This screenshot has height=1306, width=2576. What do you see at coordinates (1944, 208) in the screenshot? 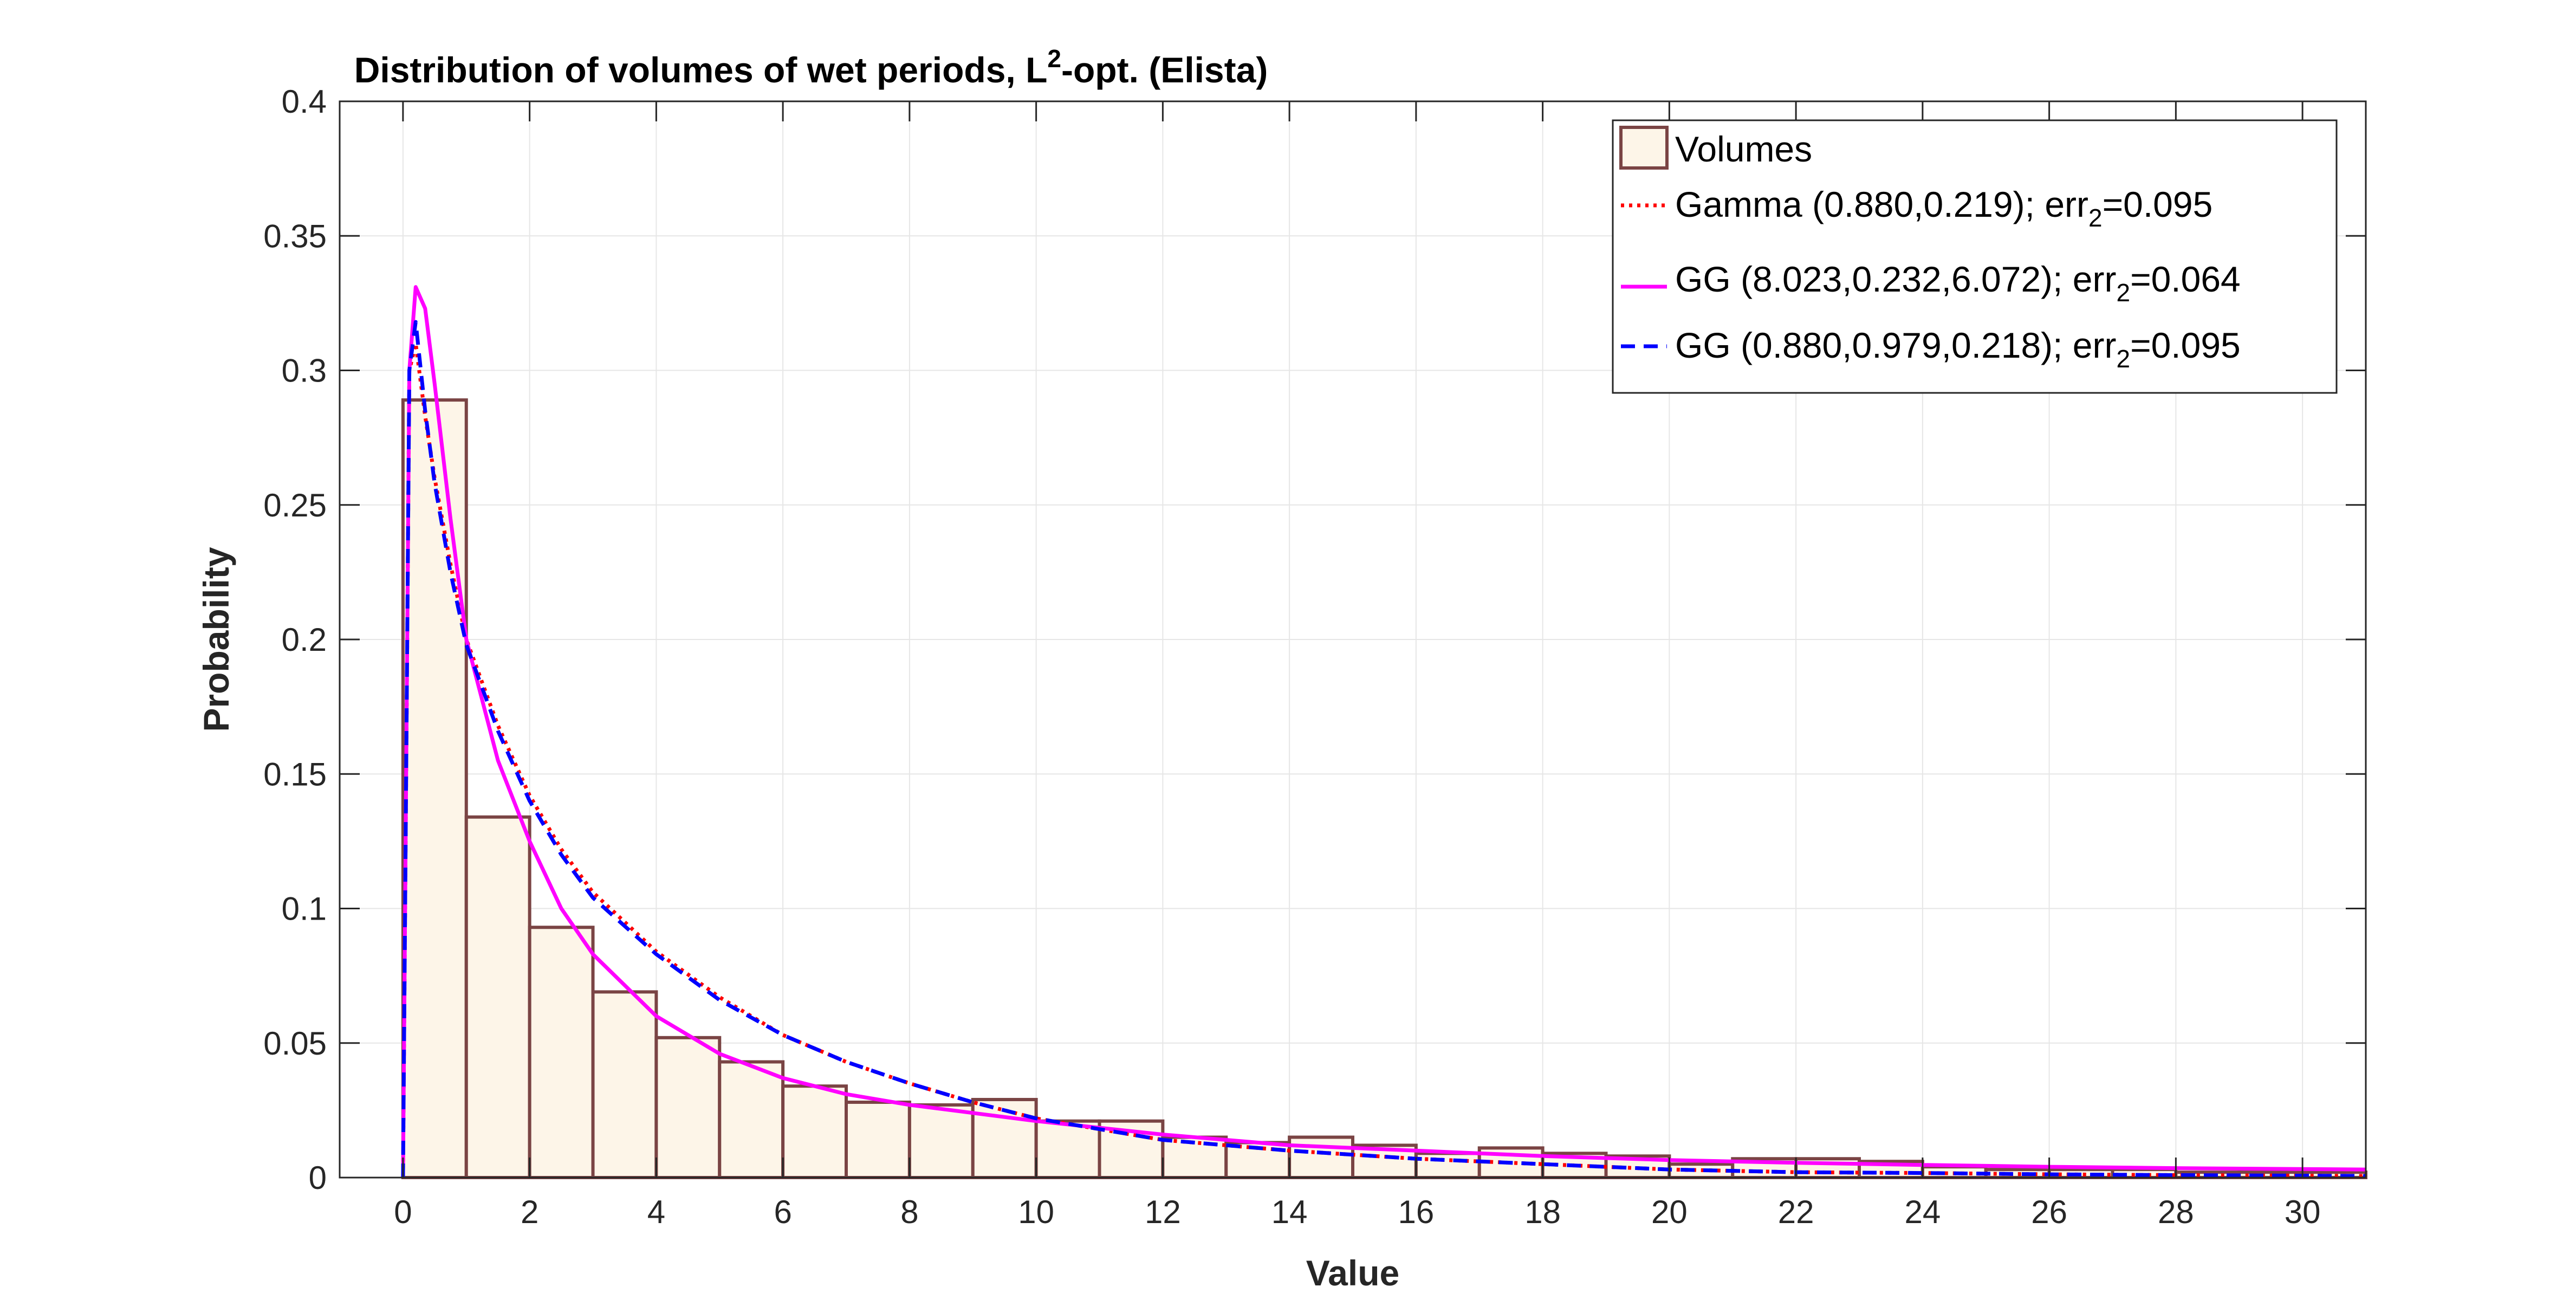
I see `legend-label-gamma: Gamma (0.880,0.219); err2=0.095` at bounding box center [1944, 208].